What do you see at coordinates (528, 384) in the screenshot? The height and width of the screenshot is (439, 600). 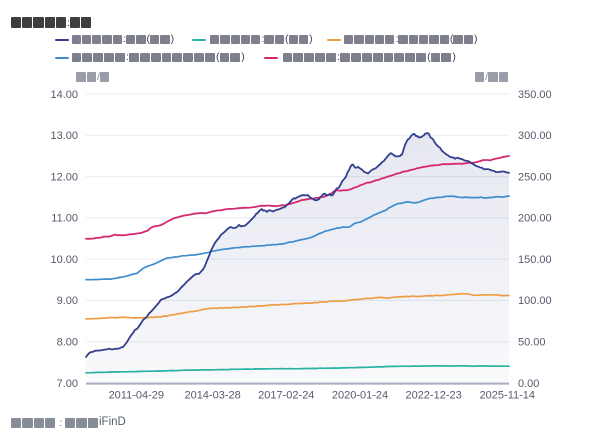 I see `svg-text: 0.00` at bounding box center [528, 384].